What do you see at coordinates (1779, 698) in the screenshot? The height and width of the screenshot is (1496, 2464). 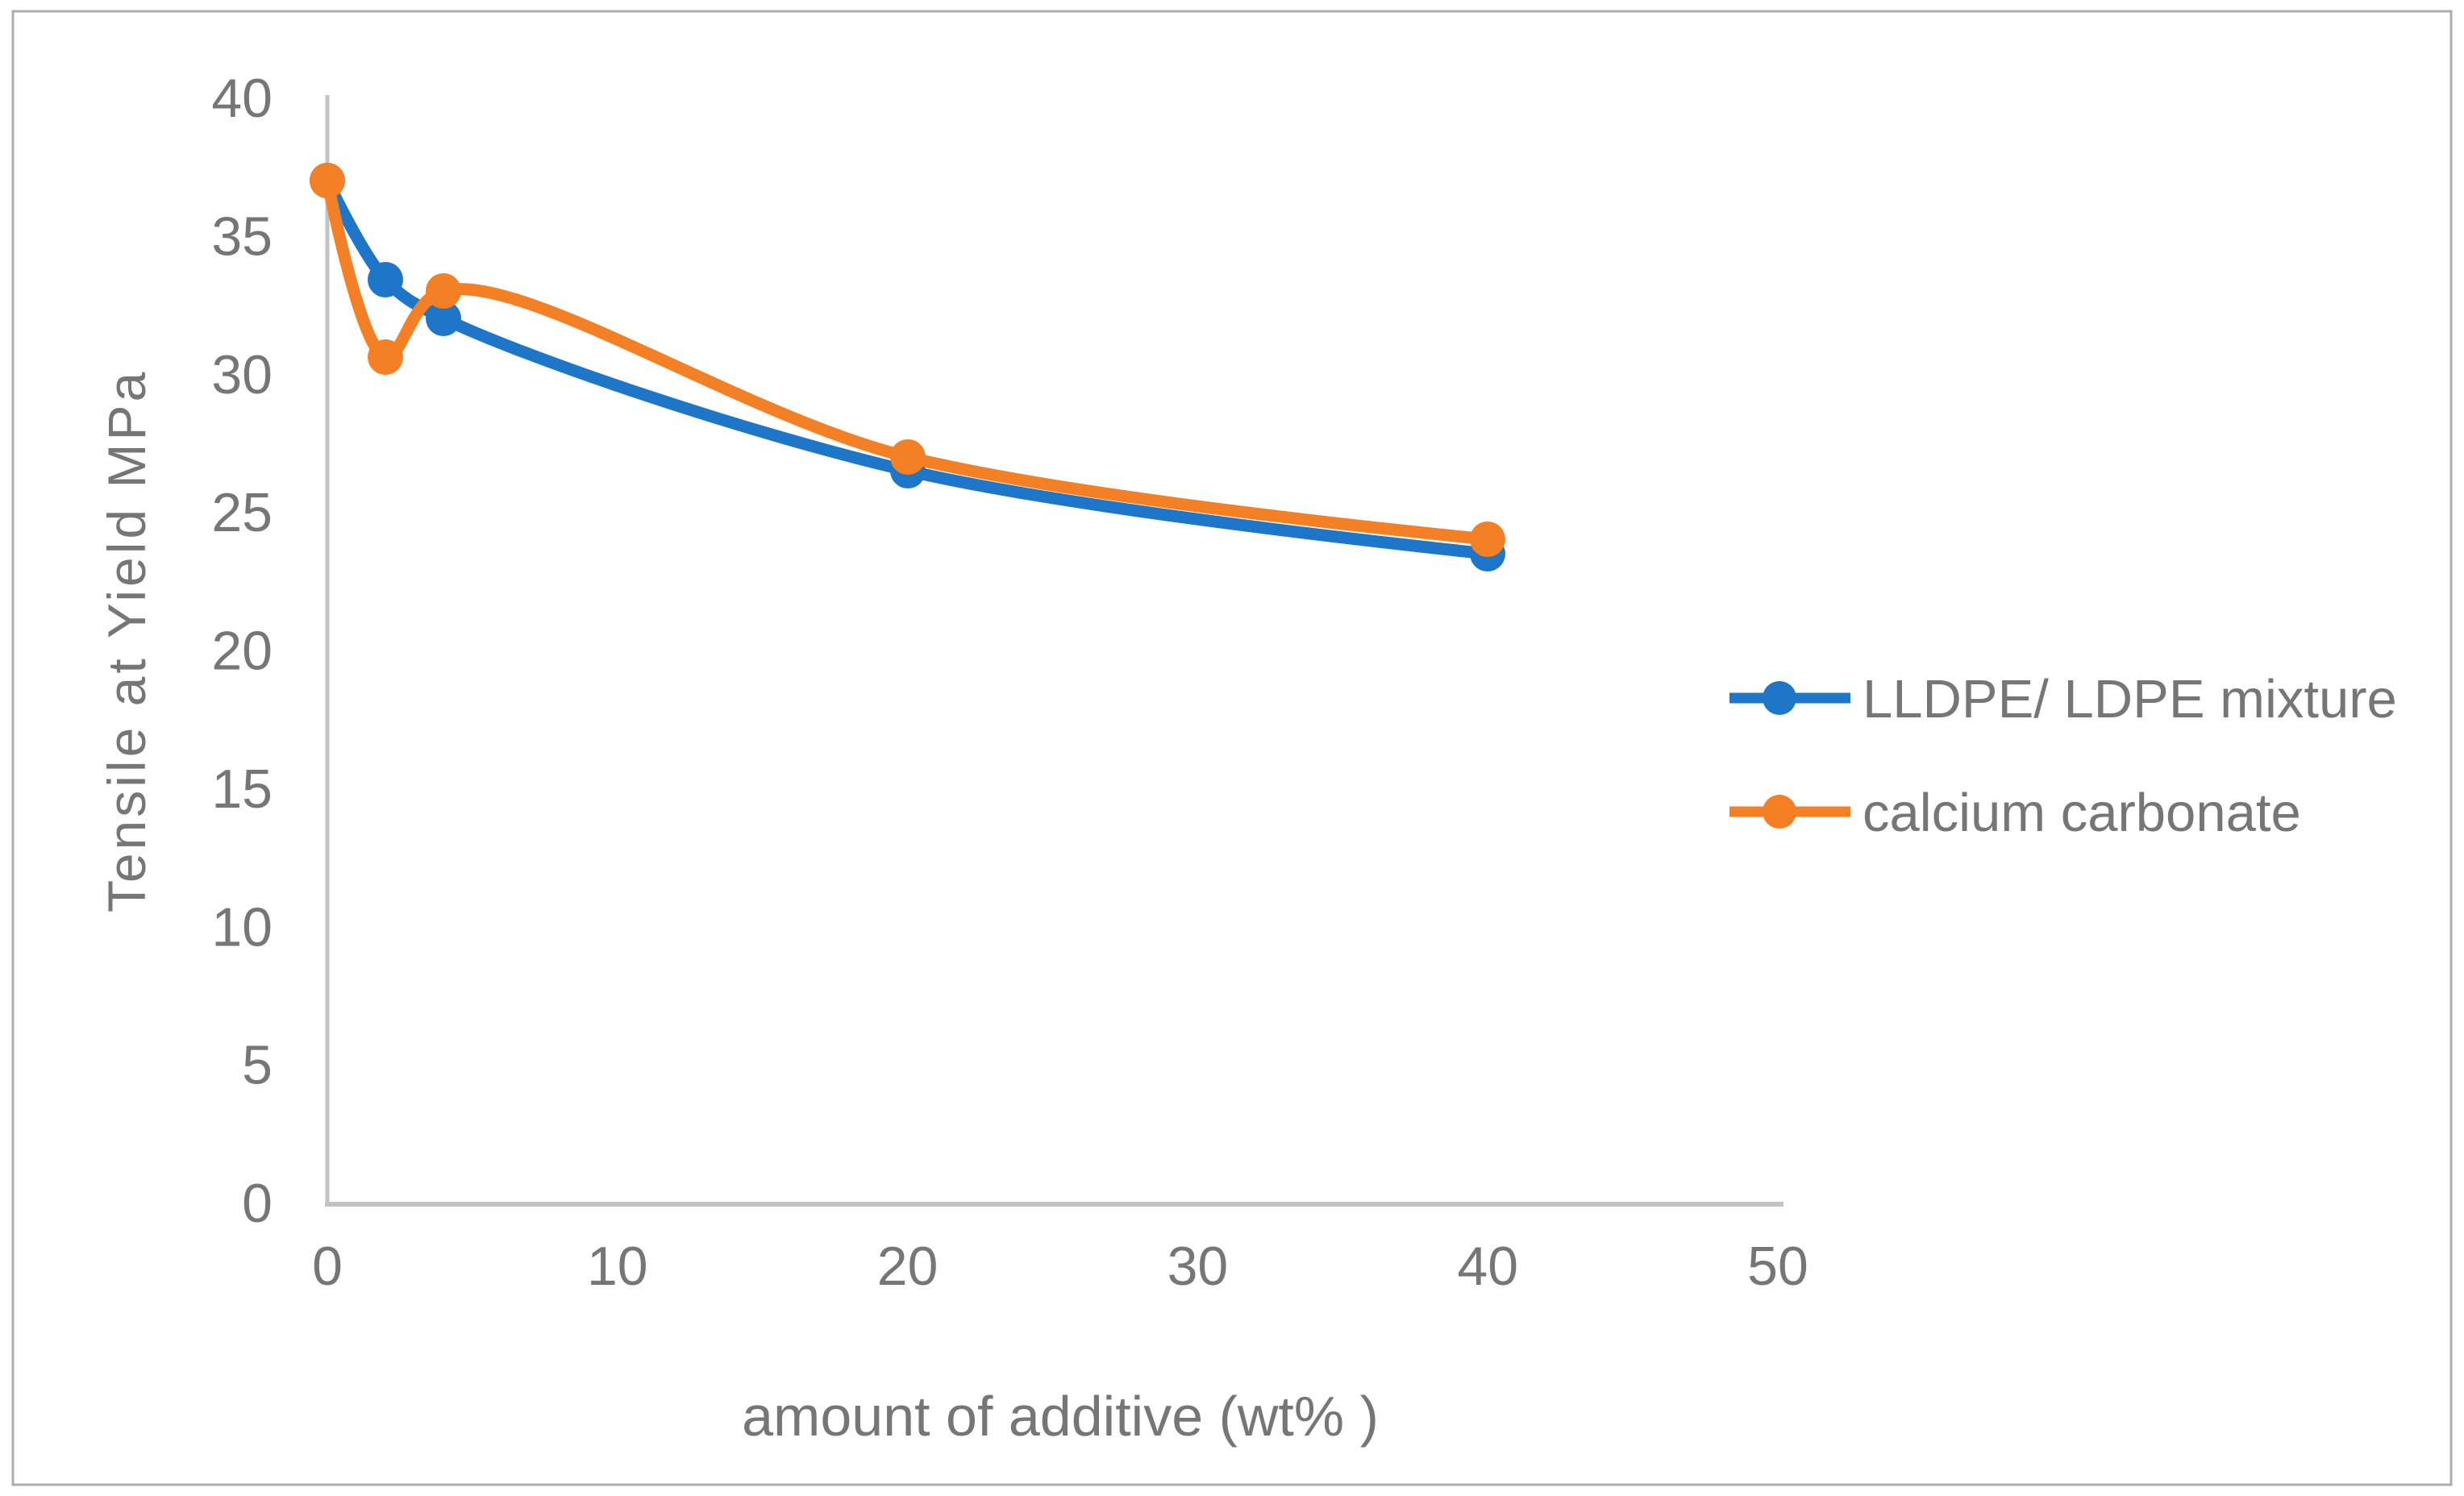 I see `legend-marker-icon-blue` at bounding box center [1779, 698].